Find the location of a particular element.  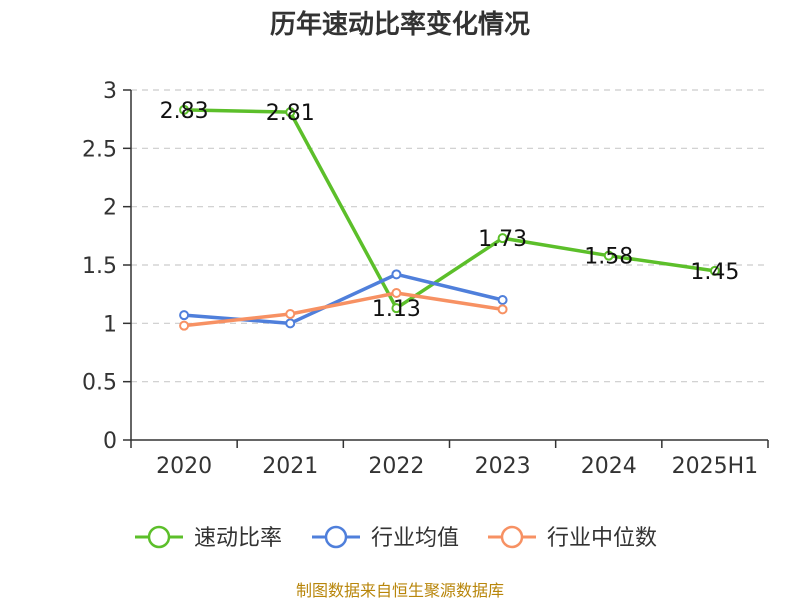

legend-label: 速动比率 is located at coordinates (238, 538).